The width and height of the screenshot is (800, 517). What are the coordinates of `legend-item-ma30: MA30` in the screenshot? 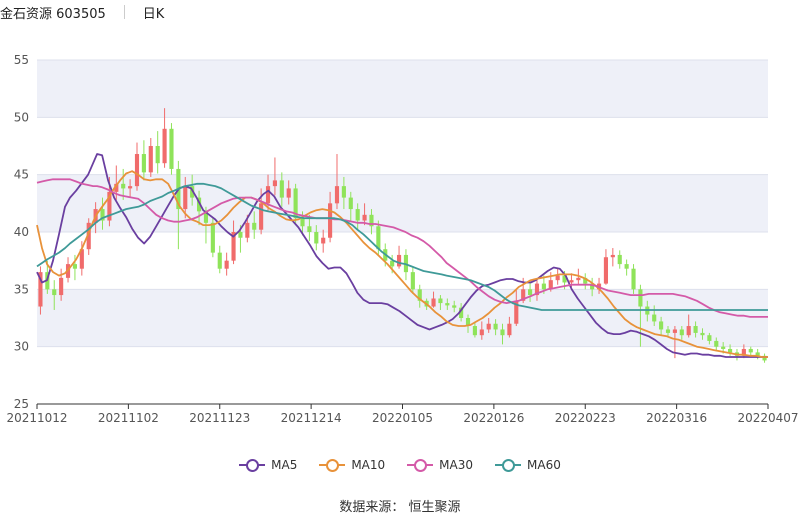 It's located at (440, 465).